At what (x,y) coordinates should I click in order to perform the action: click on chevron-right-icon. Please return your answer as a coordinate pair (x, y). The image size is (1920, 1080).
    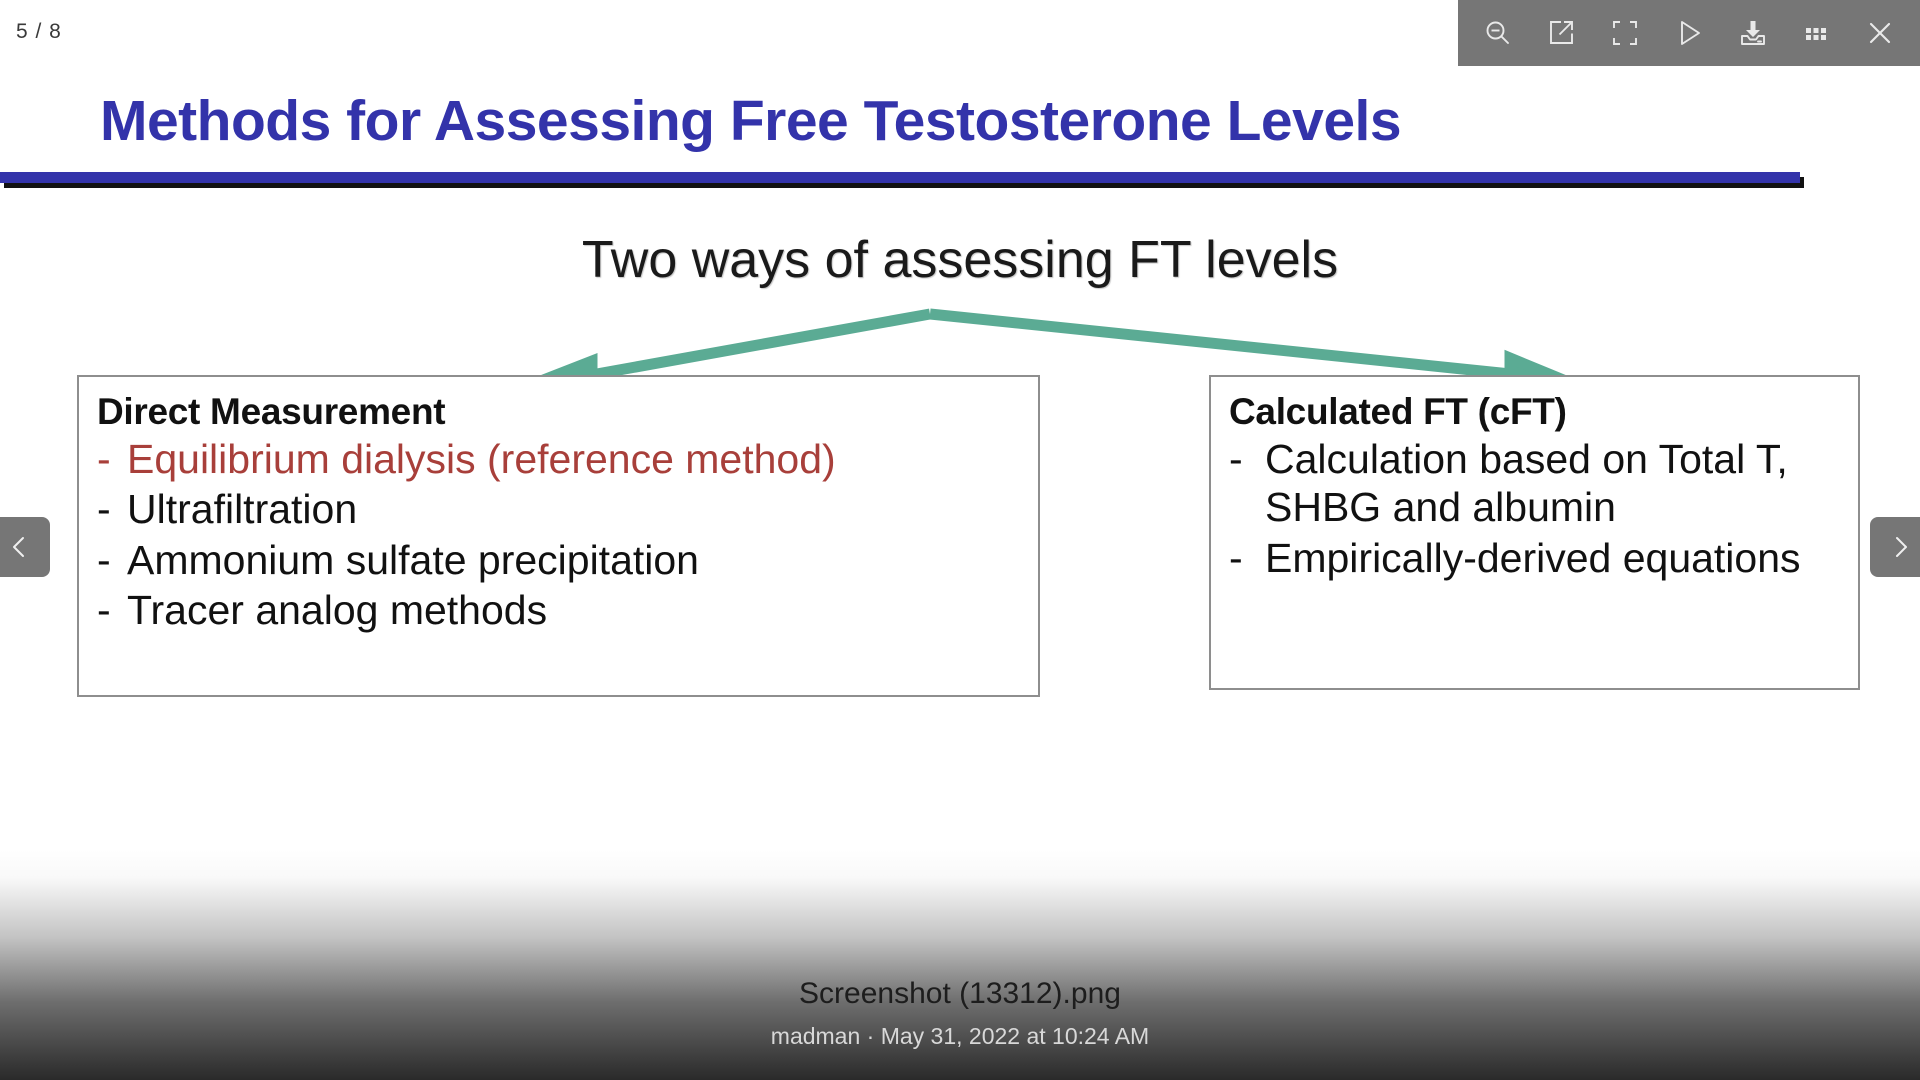
    Looking at the image, I should click on (1901, 547).